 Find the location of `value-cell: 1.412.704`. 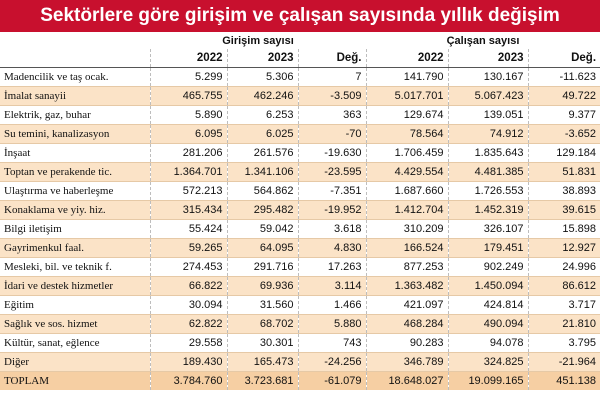

value-cell: 1.412.704 is located at coordinates (407, 210).